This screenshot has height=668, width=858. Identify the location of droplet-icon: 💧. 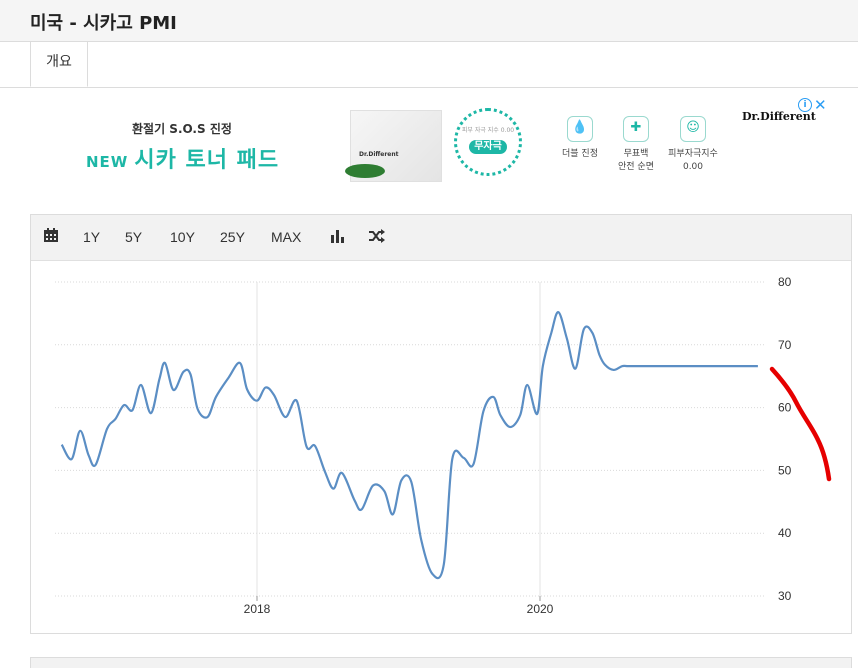
(580, 129).